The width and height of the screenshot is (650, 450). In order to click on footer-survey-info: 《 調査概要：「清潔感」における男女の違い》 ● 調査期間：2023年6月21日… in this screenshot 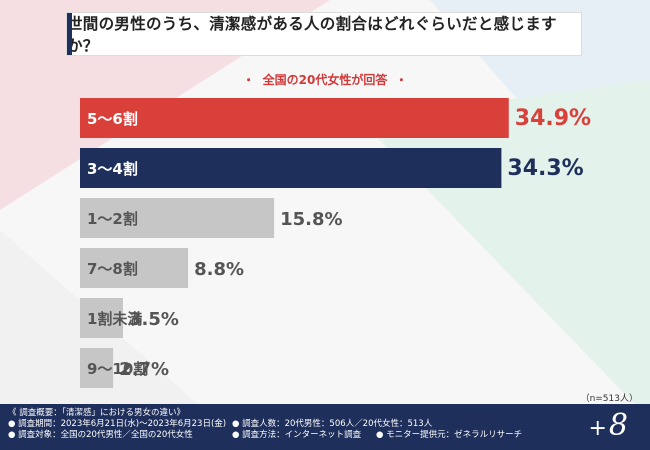, I will do `click(325, 427)`.